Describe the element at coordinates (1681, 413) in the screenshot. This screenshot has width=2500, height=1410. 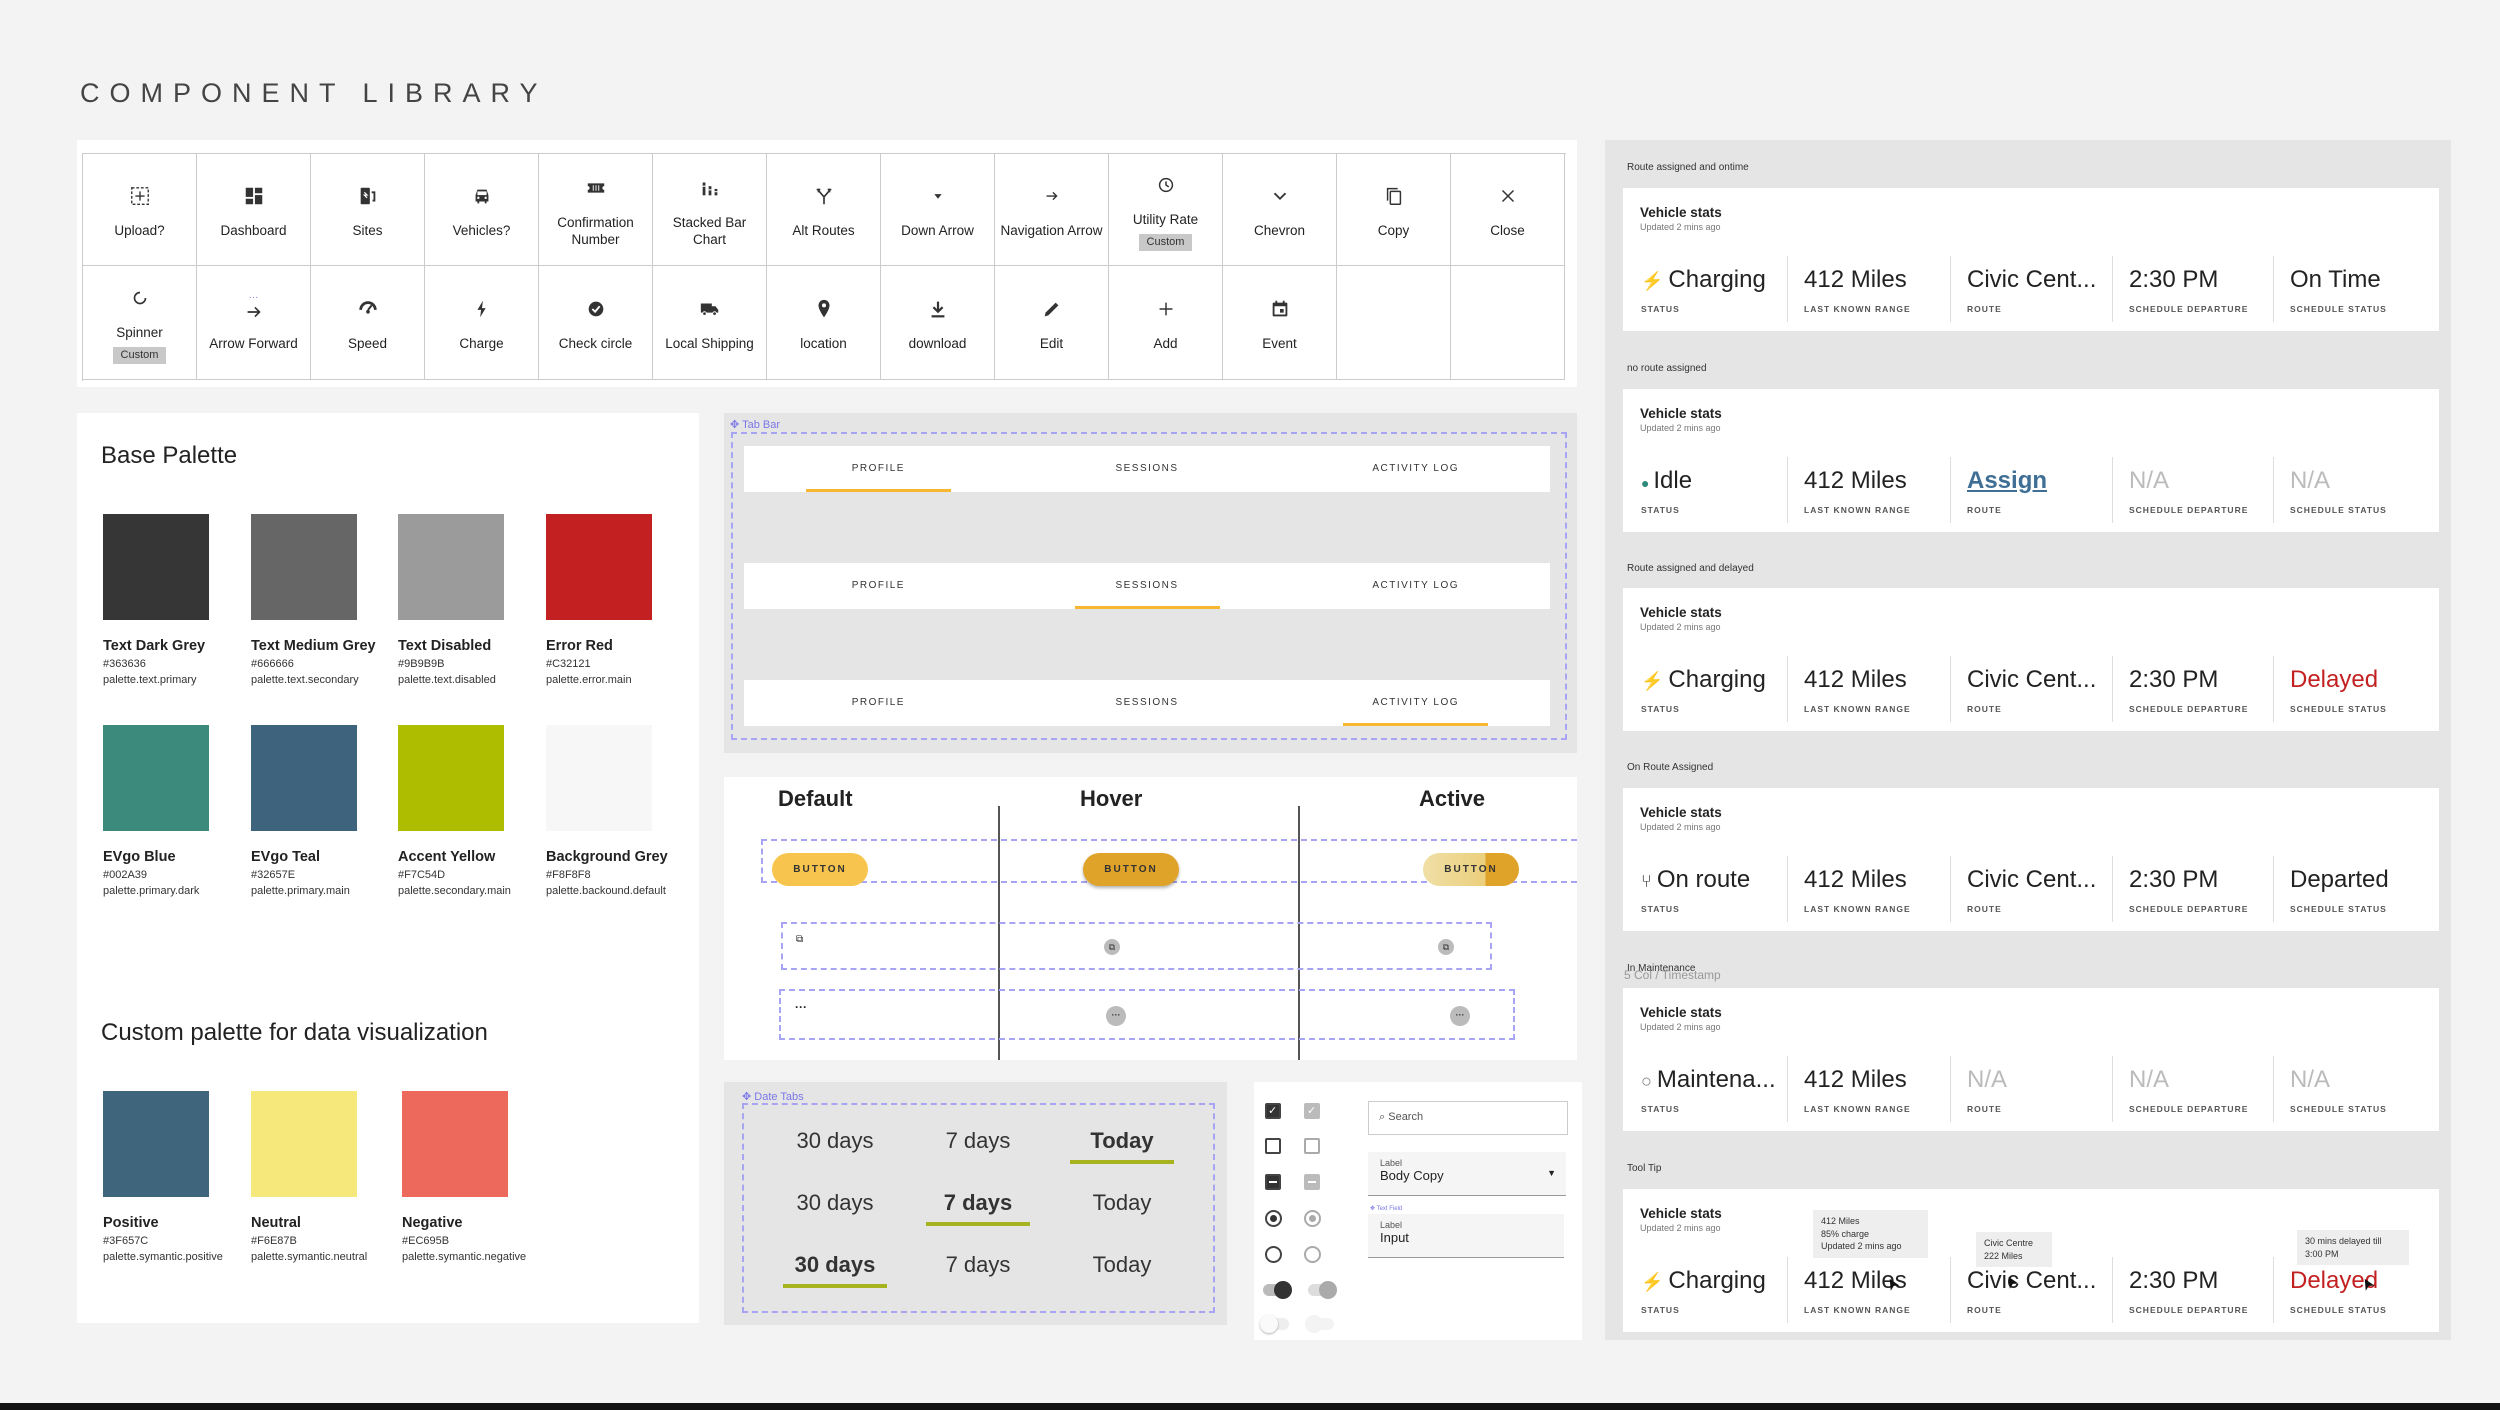
I see `card-title: Vehicle stats` at that location.